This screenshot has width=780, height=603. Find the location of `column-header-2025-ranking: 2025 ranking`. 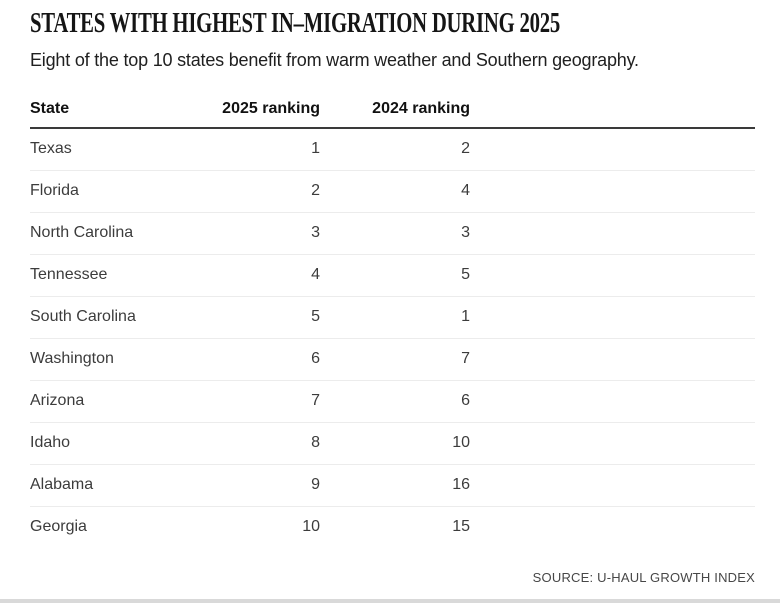

column-header-2025-ranking: 2025 ranking is located at coordinates (271, 108).